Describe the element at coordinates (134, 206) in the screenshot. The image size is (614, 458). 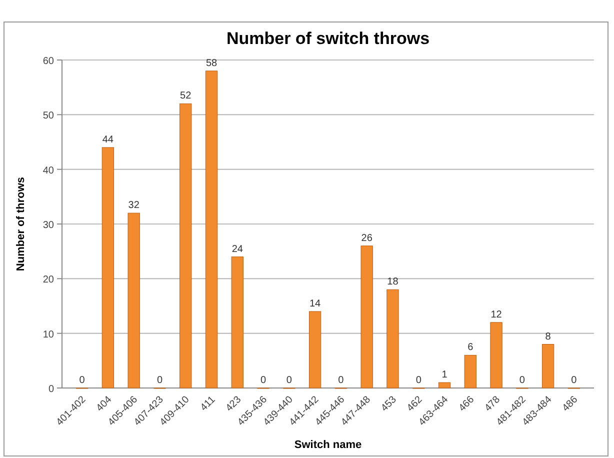
I see `data-label: 32` at that location.